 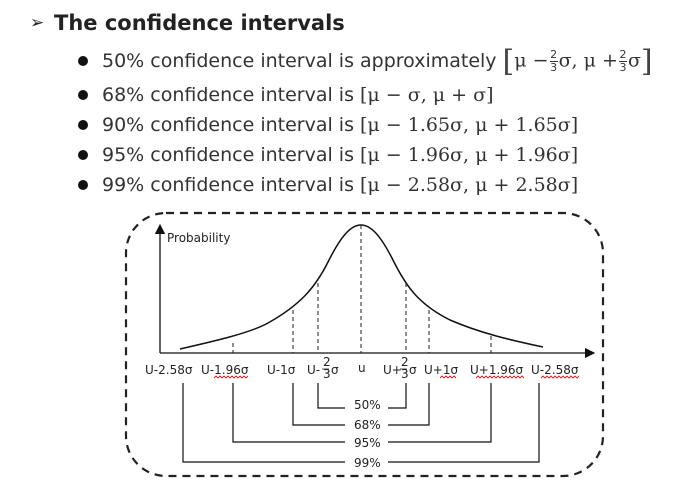 What do you see at coordinates (228, 95) in the screenshot?
I see `bullet-text: 68% confidence interval is` at bounding box center [228, 95].